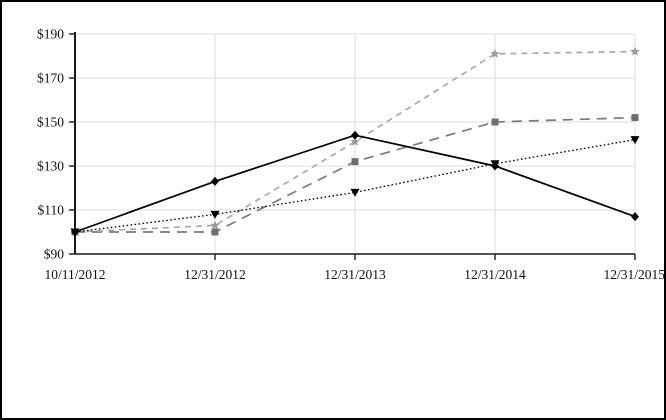 The width and height of the screenshot is (666, 420). Describe the element at coordinates (50, 122) in the screenshot. I see `y-tick-label: $150` at that location.